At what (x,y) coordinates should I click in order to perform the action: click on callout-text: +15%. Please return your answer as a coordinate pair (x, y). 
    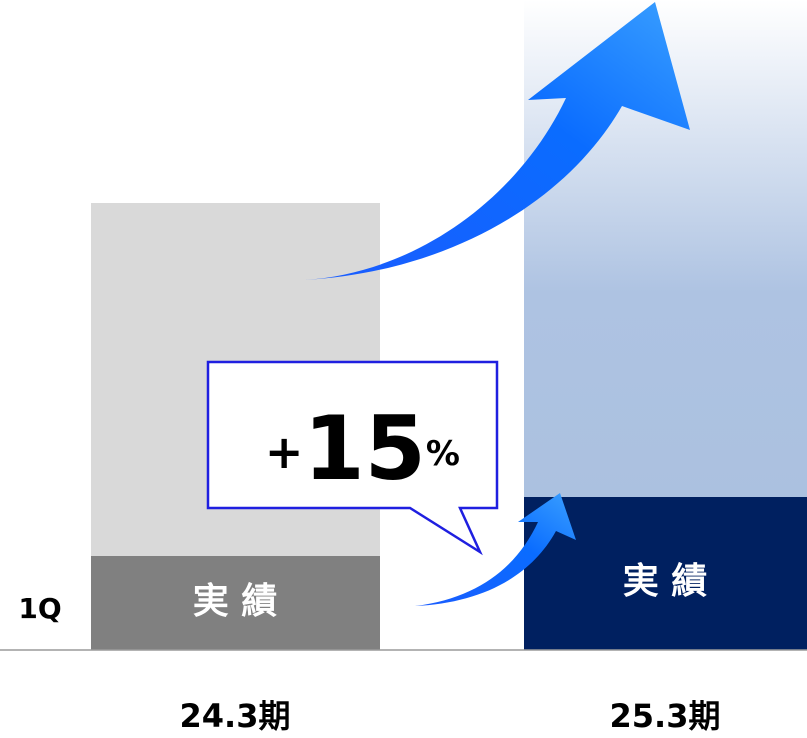
    Looking at the image, I should click on (362, 448).